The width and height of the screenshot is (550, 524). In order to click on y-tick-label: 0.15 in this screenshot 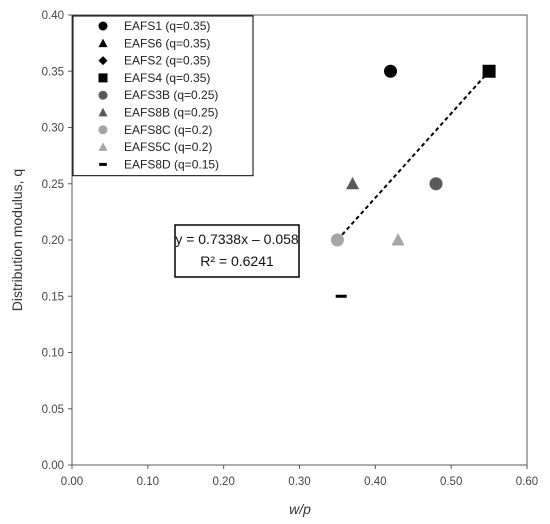, I will do `click(53, 297)`.